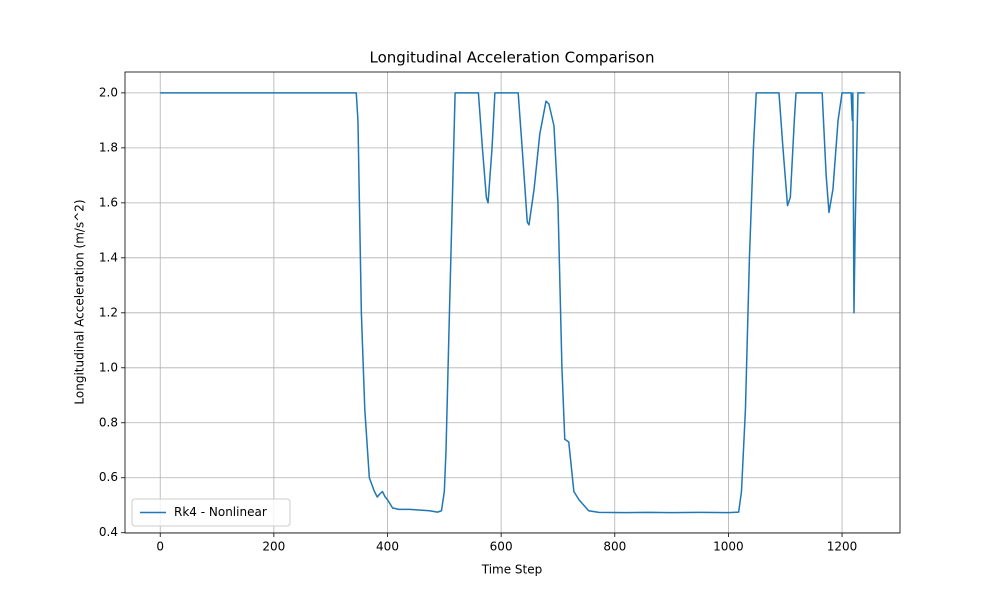 The height and width of the screenshot is (604, 1000). I want to click on x-tick-label: 1000, so click(728, 547).